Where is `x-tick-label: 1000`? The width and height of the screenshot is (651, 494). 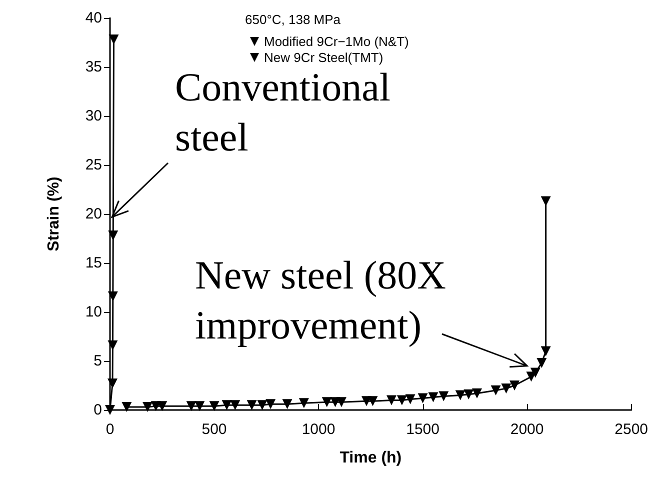
x-tick-label: 1000 is located at coordinates (319, 429).